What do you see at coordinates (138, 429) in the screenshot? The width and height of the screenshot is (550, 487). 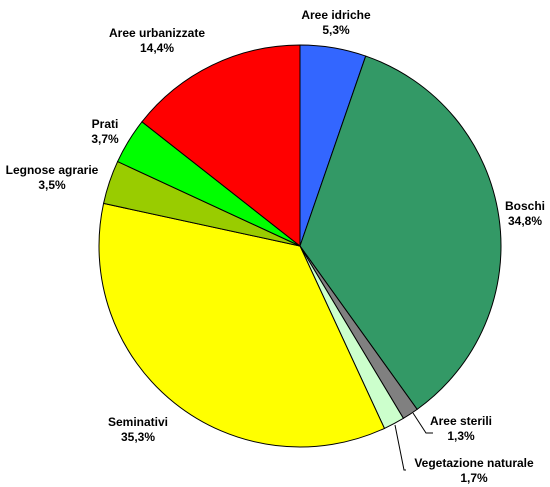 I see `slice-label-seminativi: Seminativi 35,3%` at bounding box center [138, 429].